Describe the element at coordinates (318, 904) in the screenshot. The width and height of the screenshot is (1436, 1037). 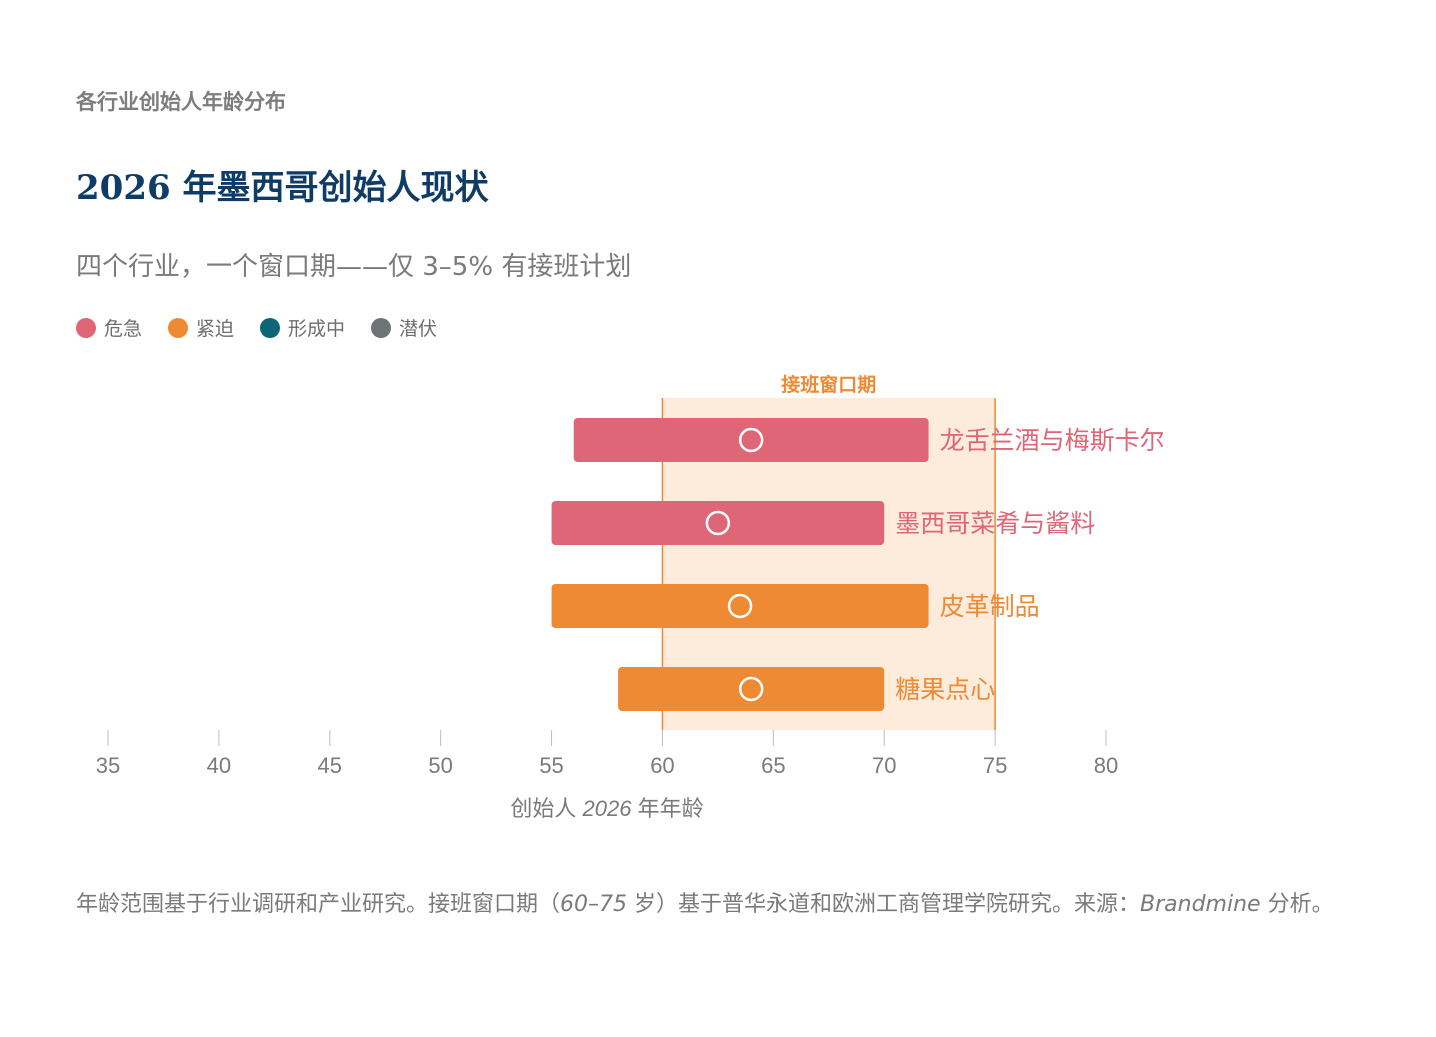
I see `footnote-text: 年龄范围基于行业调研和产业研究。接班窗口期（` at that location.